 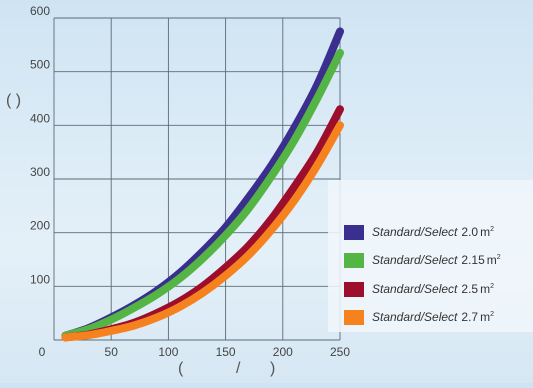 I want to click on y-tick-label: 500, so click(x=40, y=65).